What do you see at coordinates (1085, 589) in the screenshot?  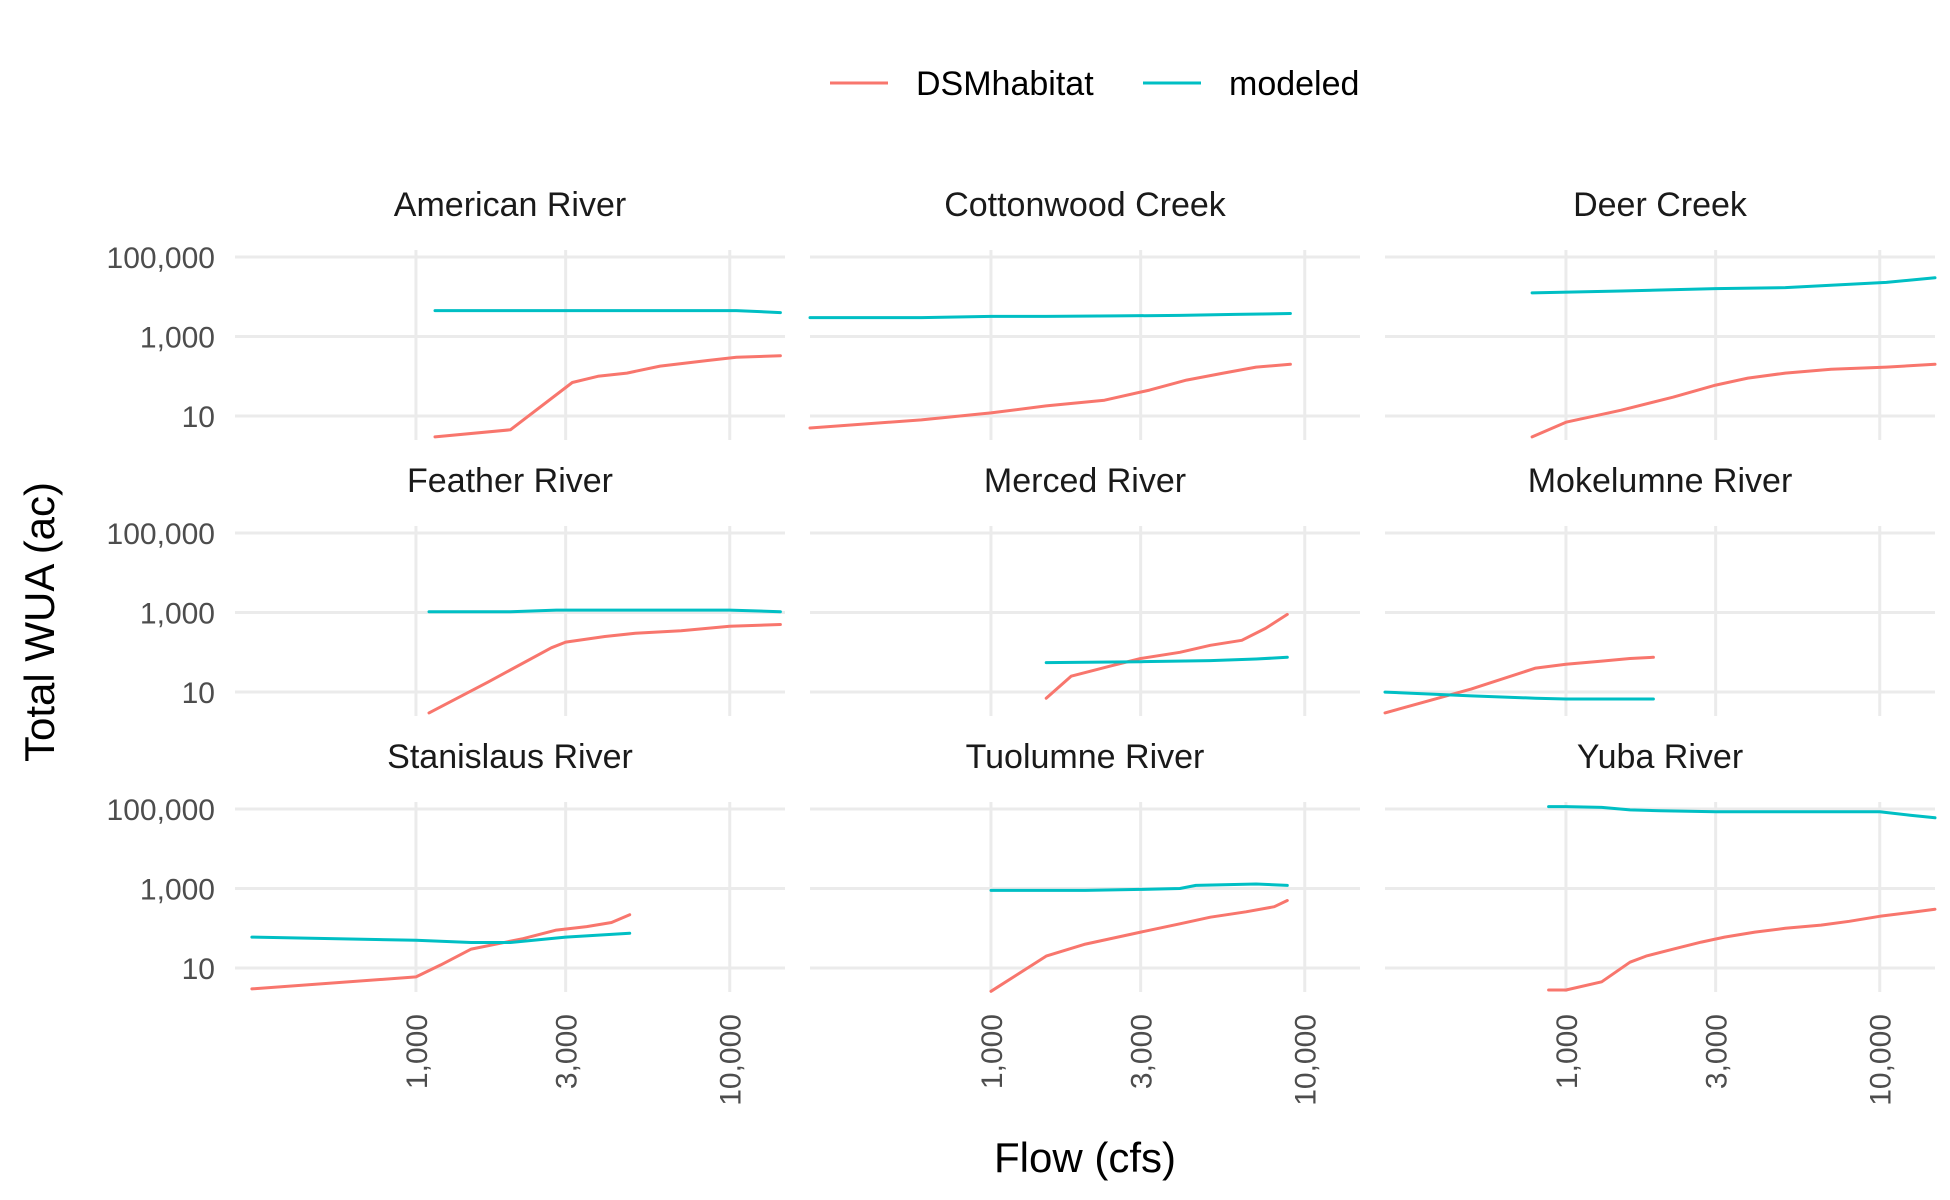 I see `facet-merced-river: Merced River` at bounding box center [1085, 589].